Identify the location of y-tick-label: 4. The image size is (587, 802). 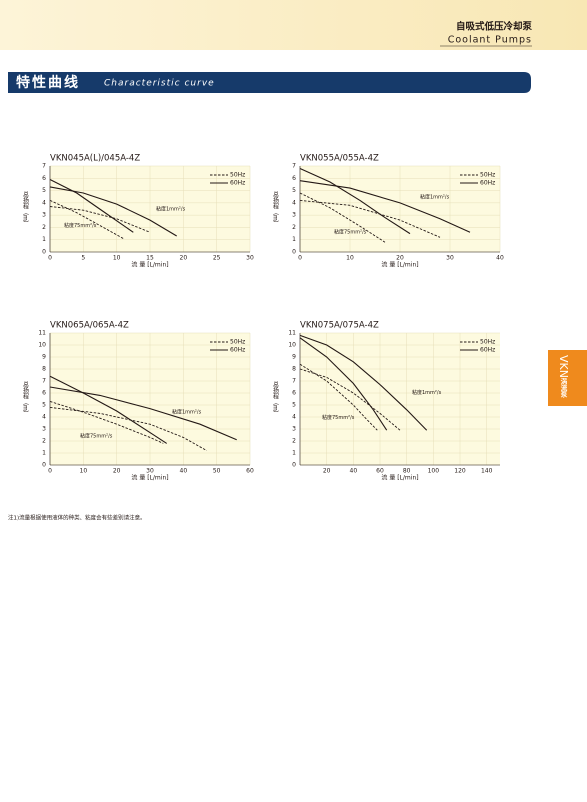
(294, 202).